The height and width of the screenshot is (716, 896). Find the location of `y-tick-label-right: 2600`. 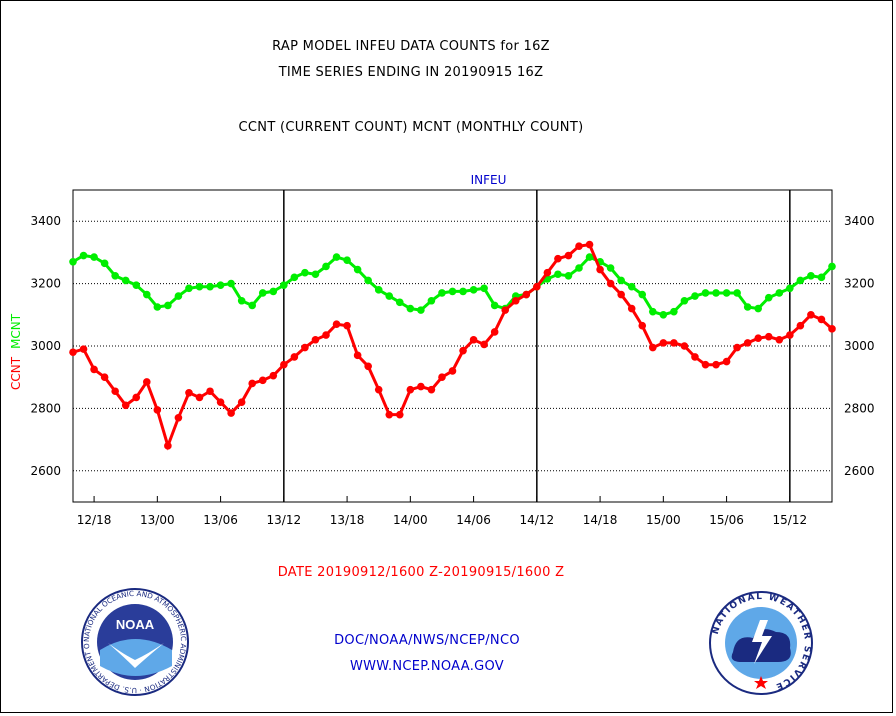

y-tick-label-right: 2600 is located at coordinates (859, 471).